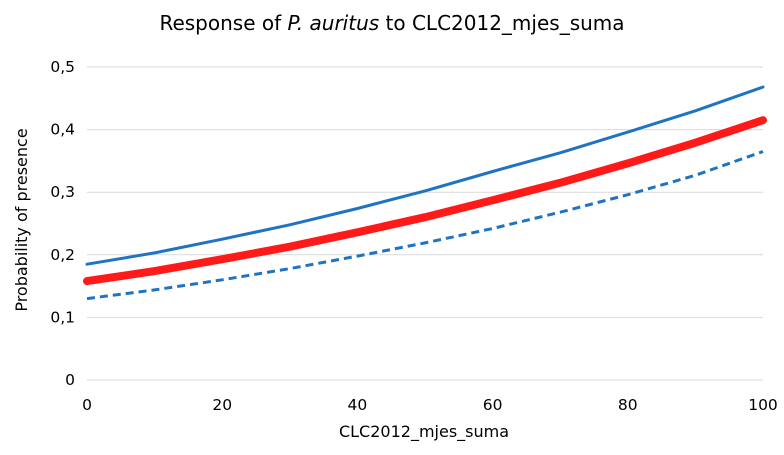 The width and height of the screenshot is (784, 455). Describe the element at coordinates (493, 405) in the screenshot. I see `x-tick-label: 60` at that location.